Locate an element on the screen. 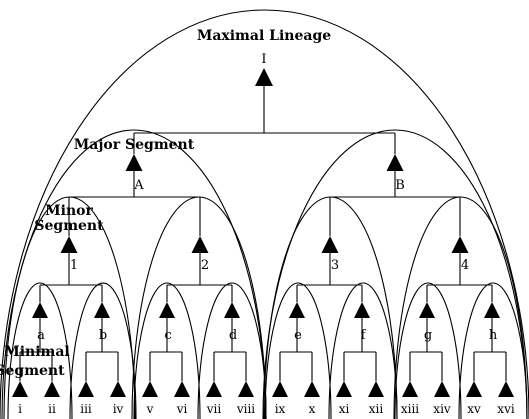 The height and width of the screenshot is (419, 529). major-segment-triangle-B is located at coordinates (395, 162).